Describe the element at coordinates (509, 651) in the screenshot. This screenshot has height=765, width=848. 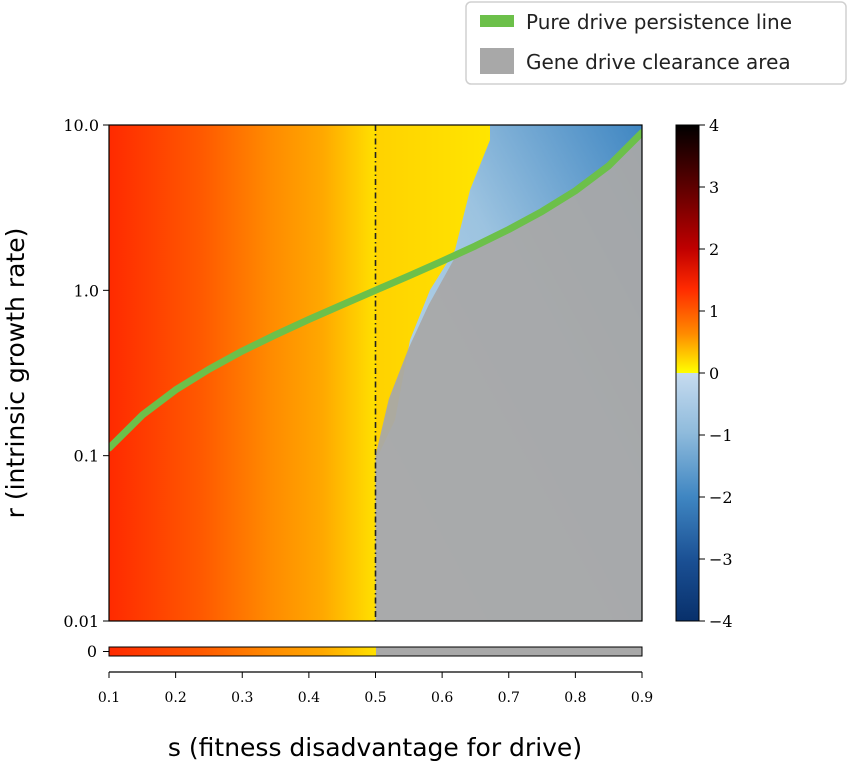
I see `strip-clearance-segment` at that location.